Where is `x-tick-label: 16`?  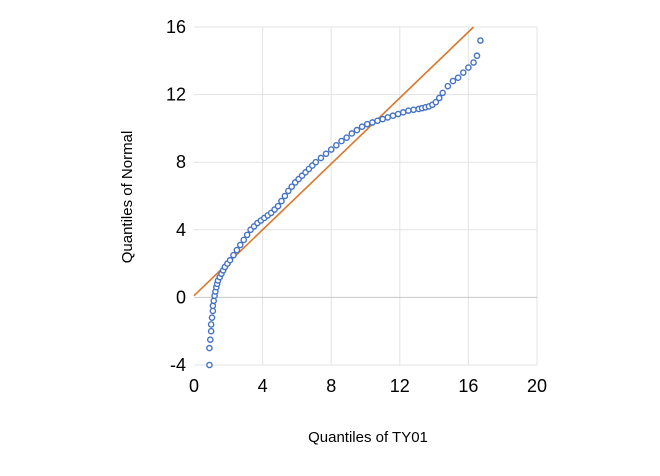
x-tick-label: 16 is located at coordinates (468, 386).